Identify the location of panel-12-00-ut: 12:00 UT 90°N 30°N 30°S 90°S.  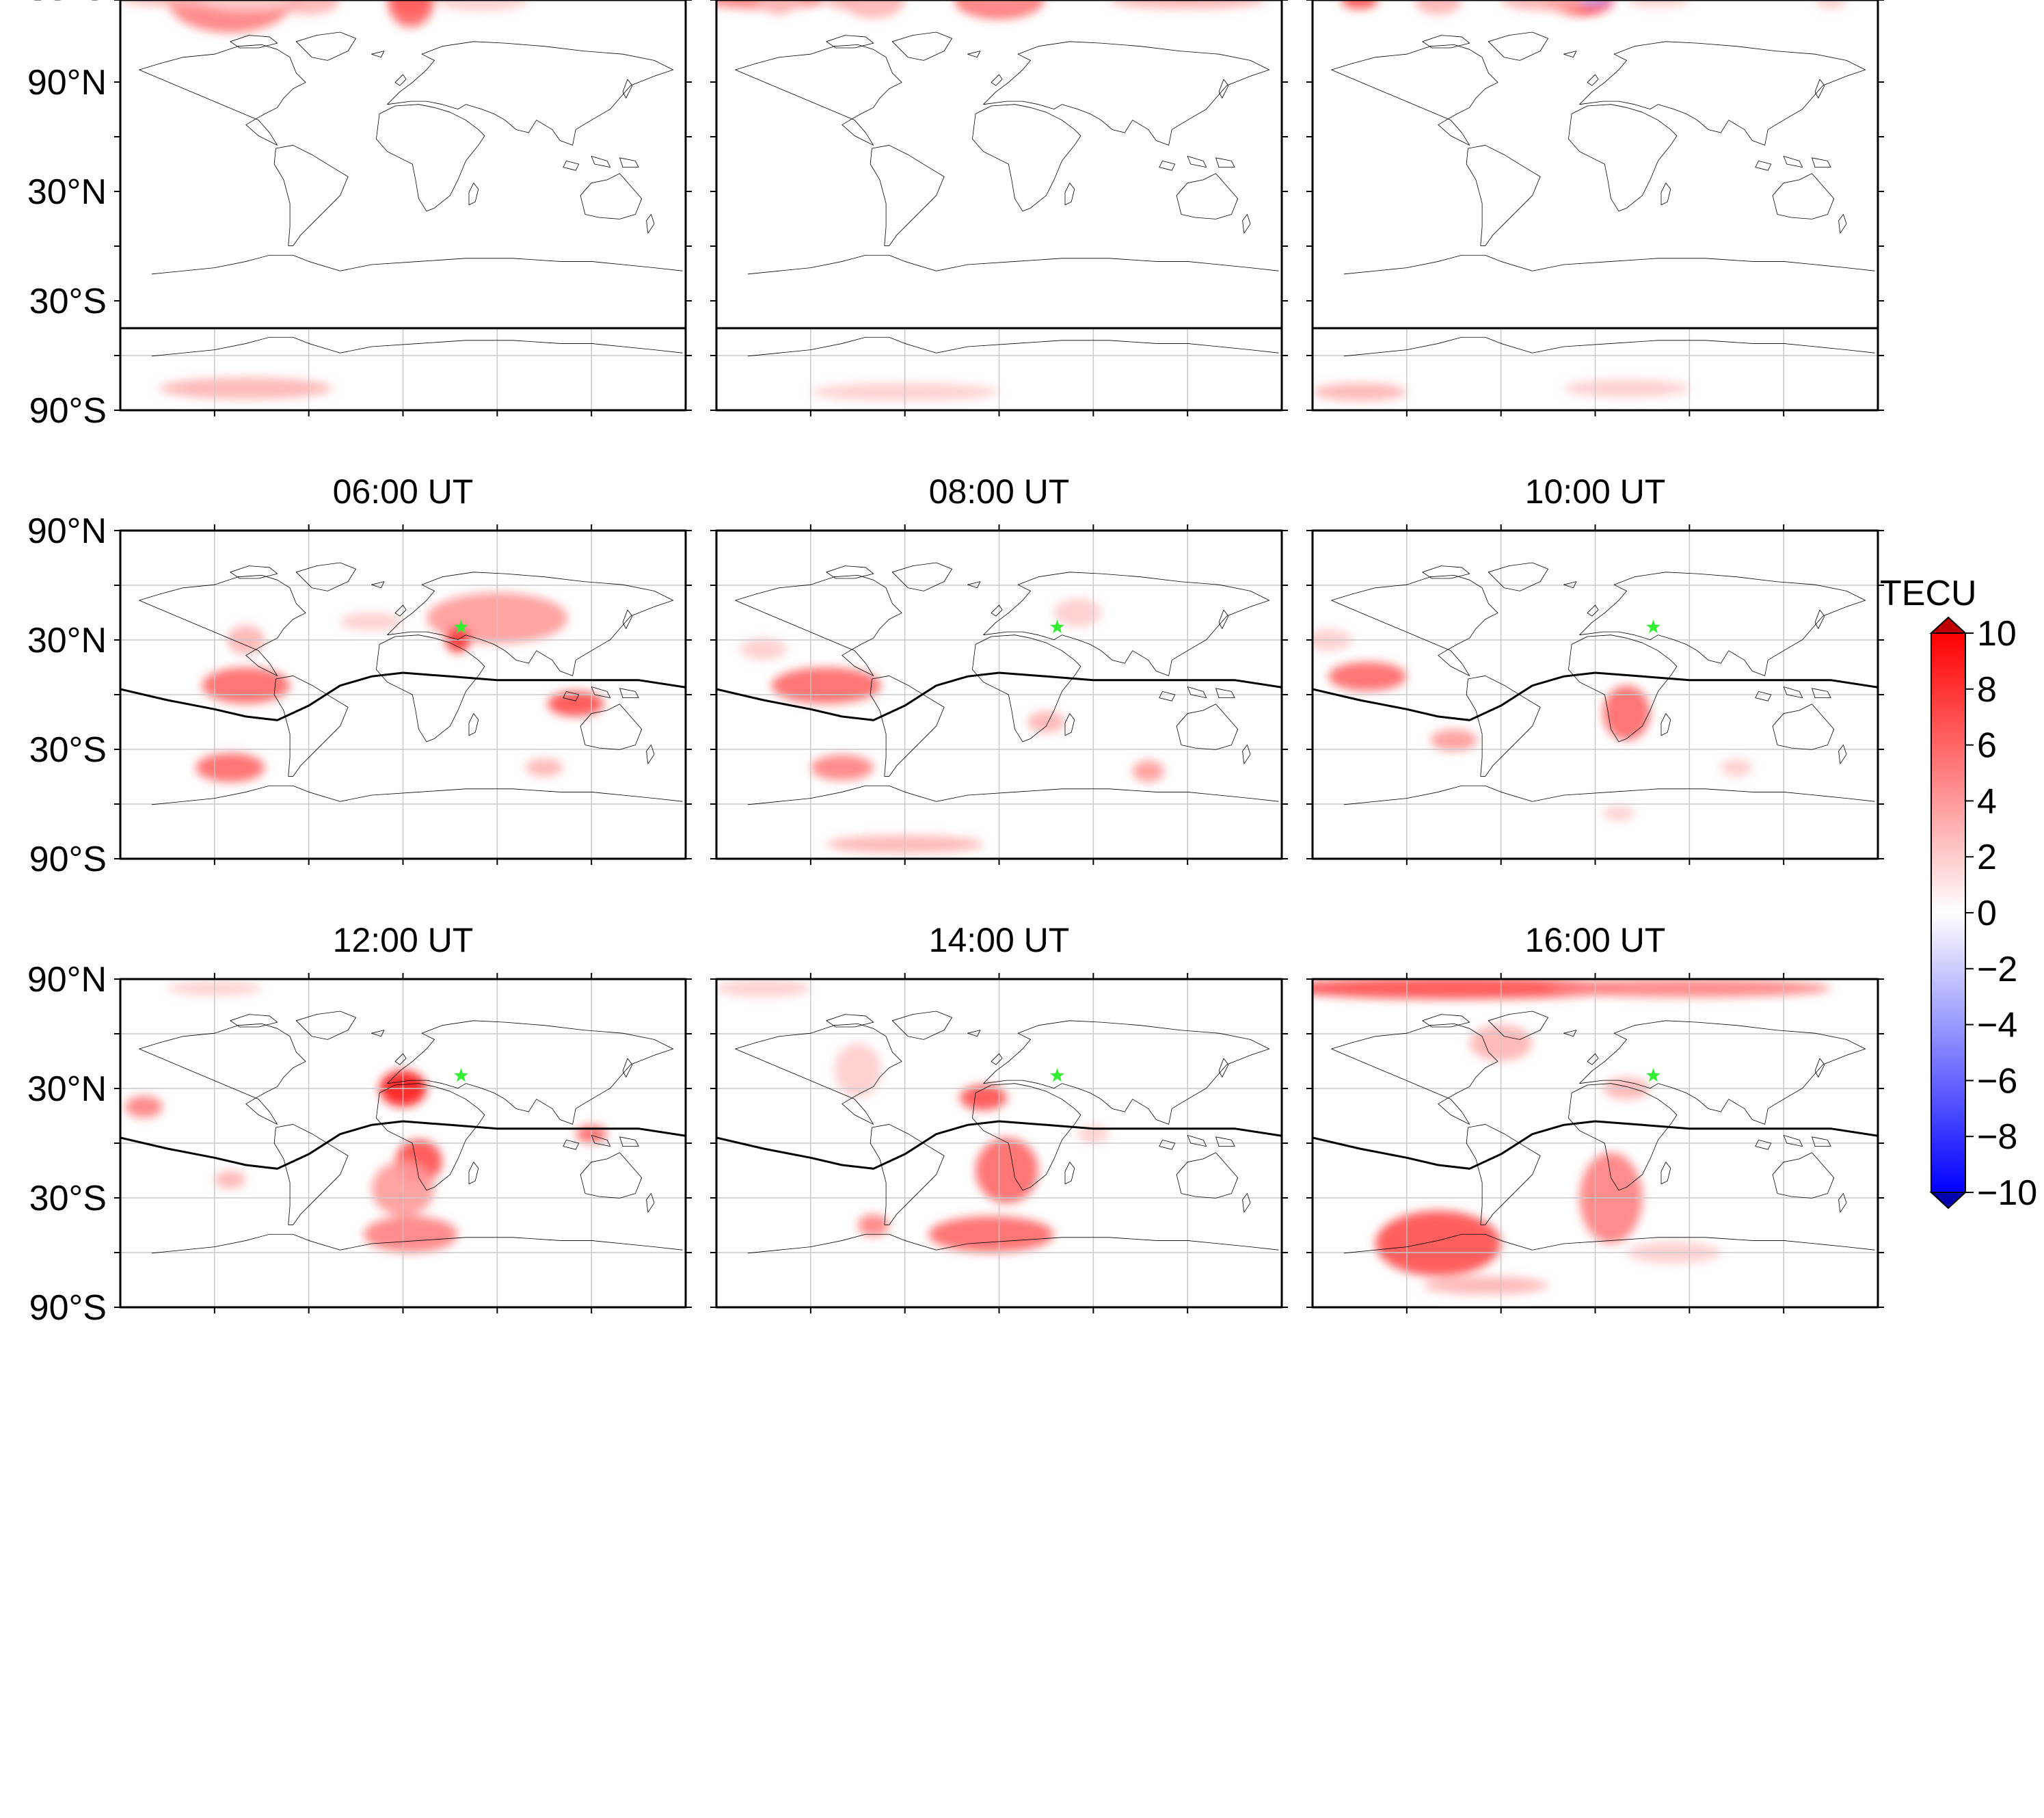
(359, 1124).